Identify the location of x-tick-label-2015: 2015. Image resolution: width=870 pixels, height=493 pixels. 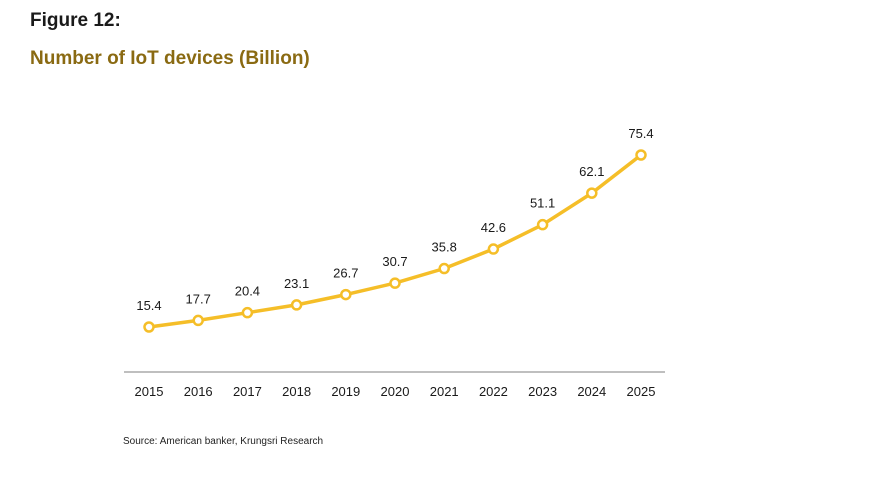
(149, 391).